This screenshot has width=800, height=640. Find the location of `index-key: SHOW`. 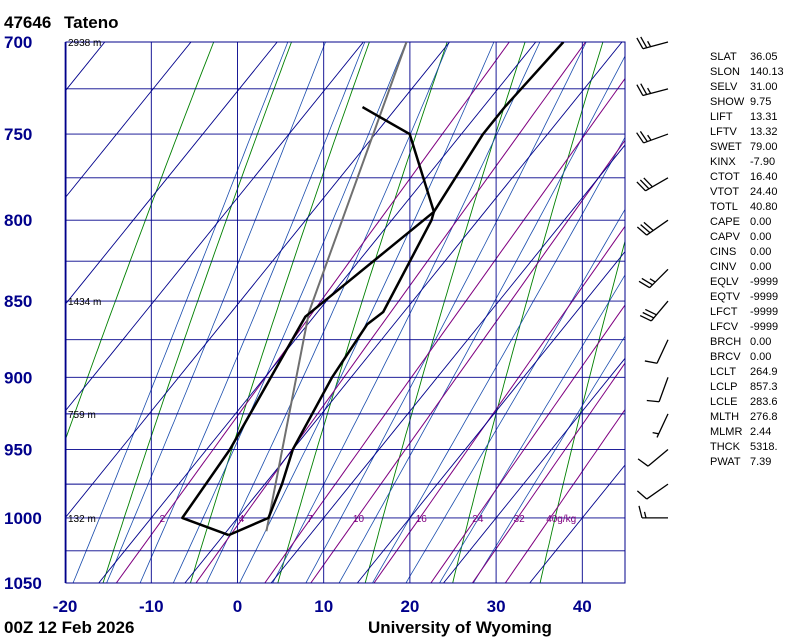

index-key: SHOW is located at coordinates (727, 102).